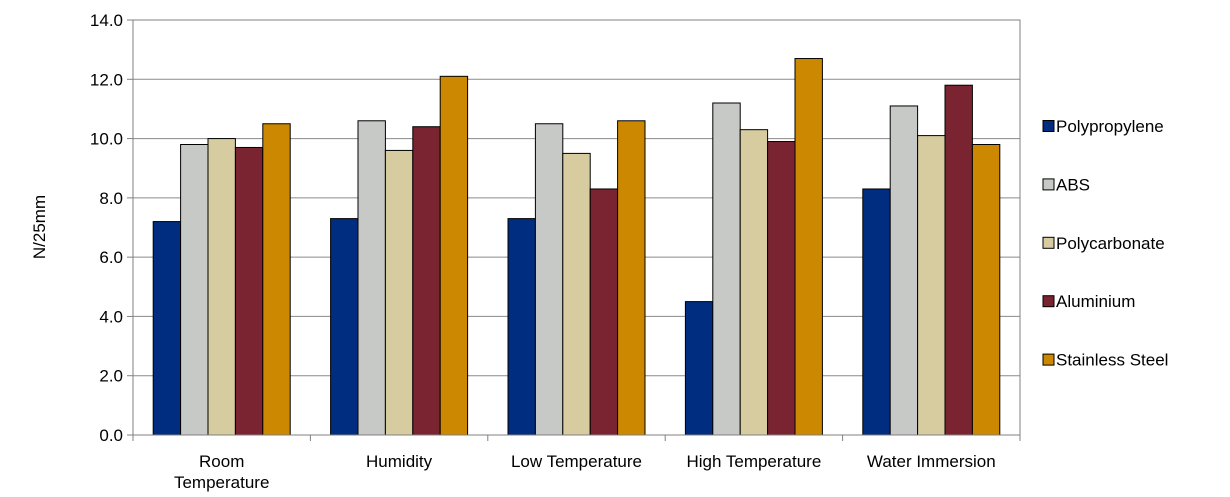 This screenshot has height=497, width=1230. I want to click on y-tick-label: 12.0, so click(106, 79).